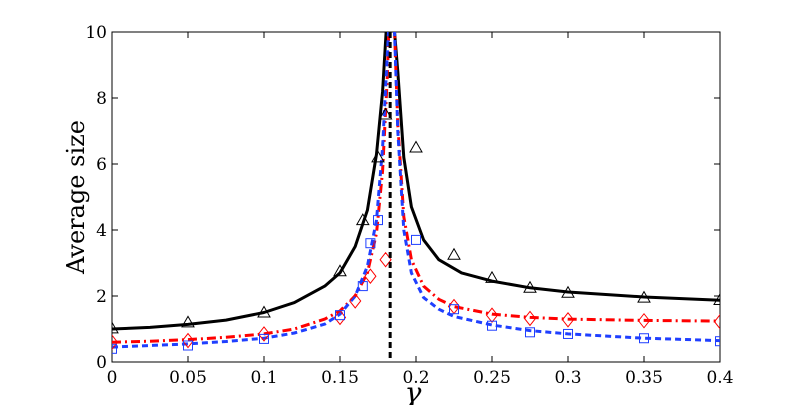  What do you see at coordinates (188, 378) in the screenshot?
I see `x-tick-label: 0.05` at bounding box center [188, 378].